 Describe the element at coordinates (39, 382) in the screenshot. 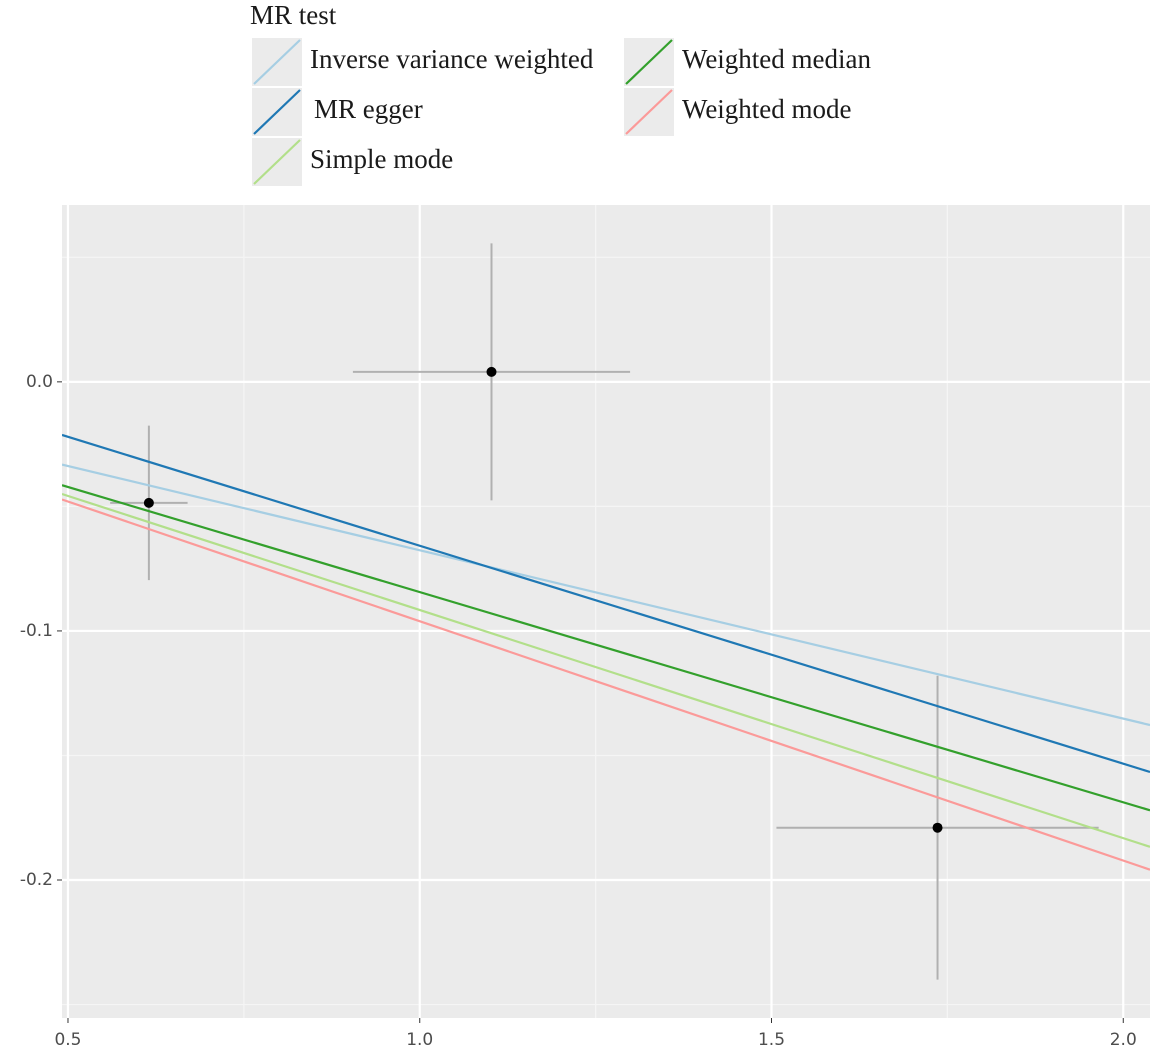

I see `y-tick-label: 0.0` at that location.